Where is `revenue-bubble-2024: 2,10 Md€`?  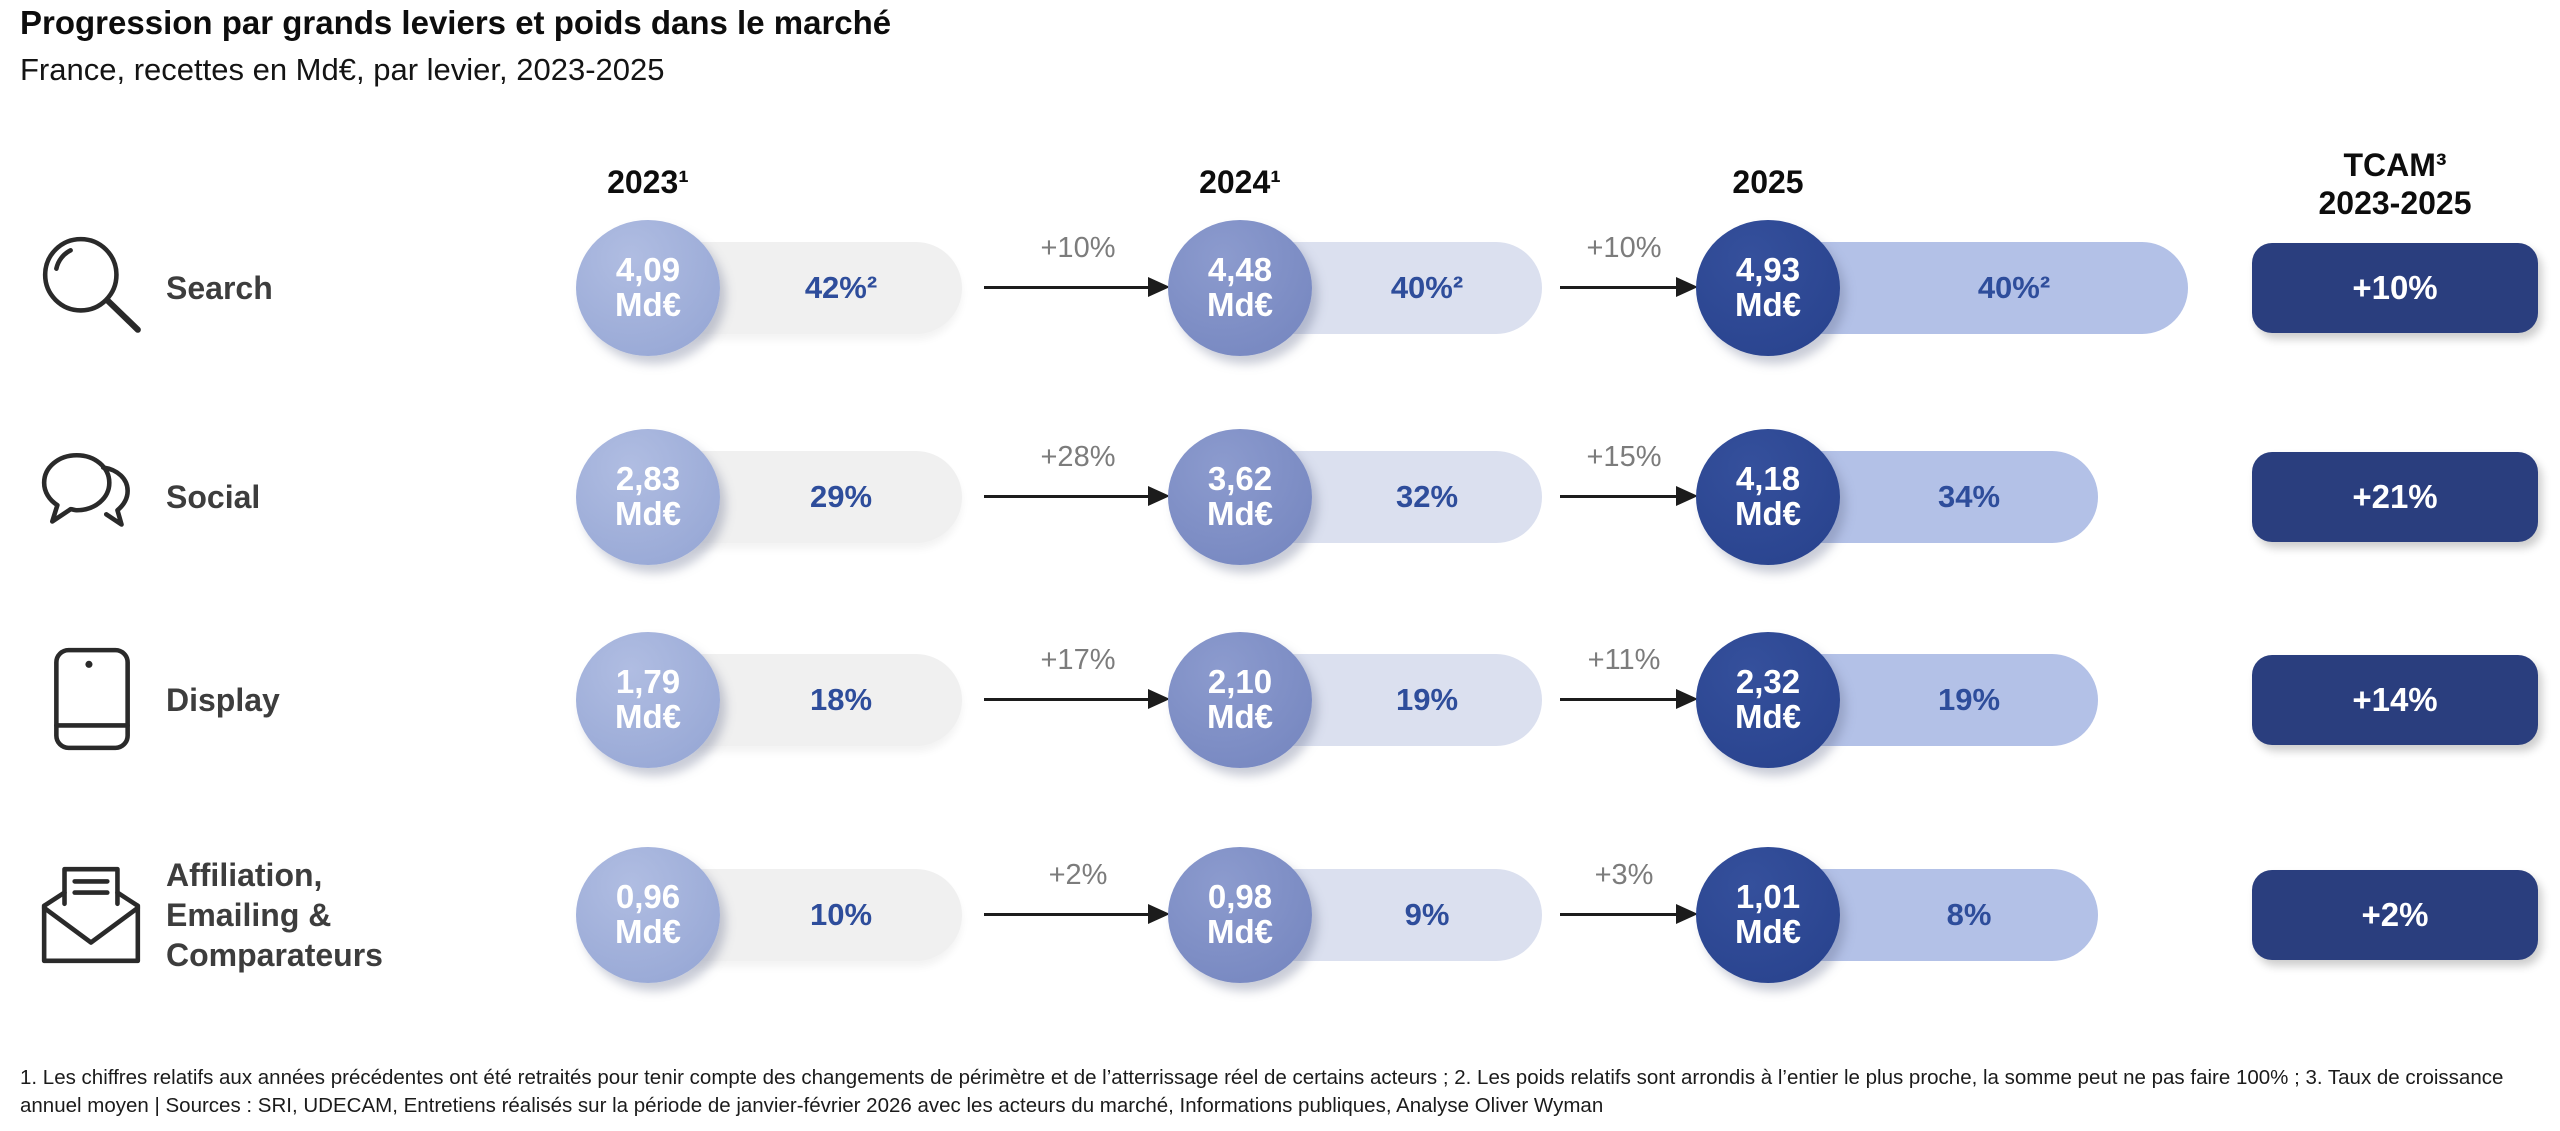
revenue-bubble-2024: 2,10 Md€ is located at coordinates (1240, 700).